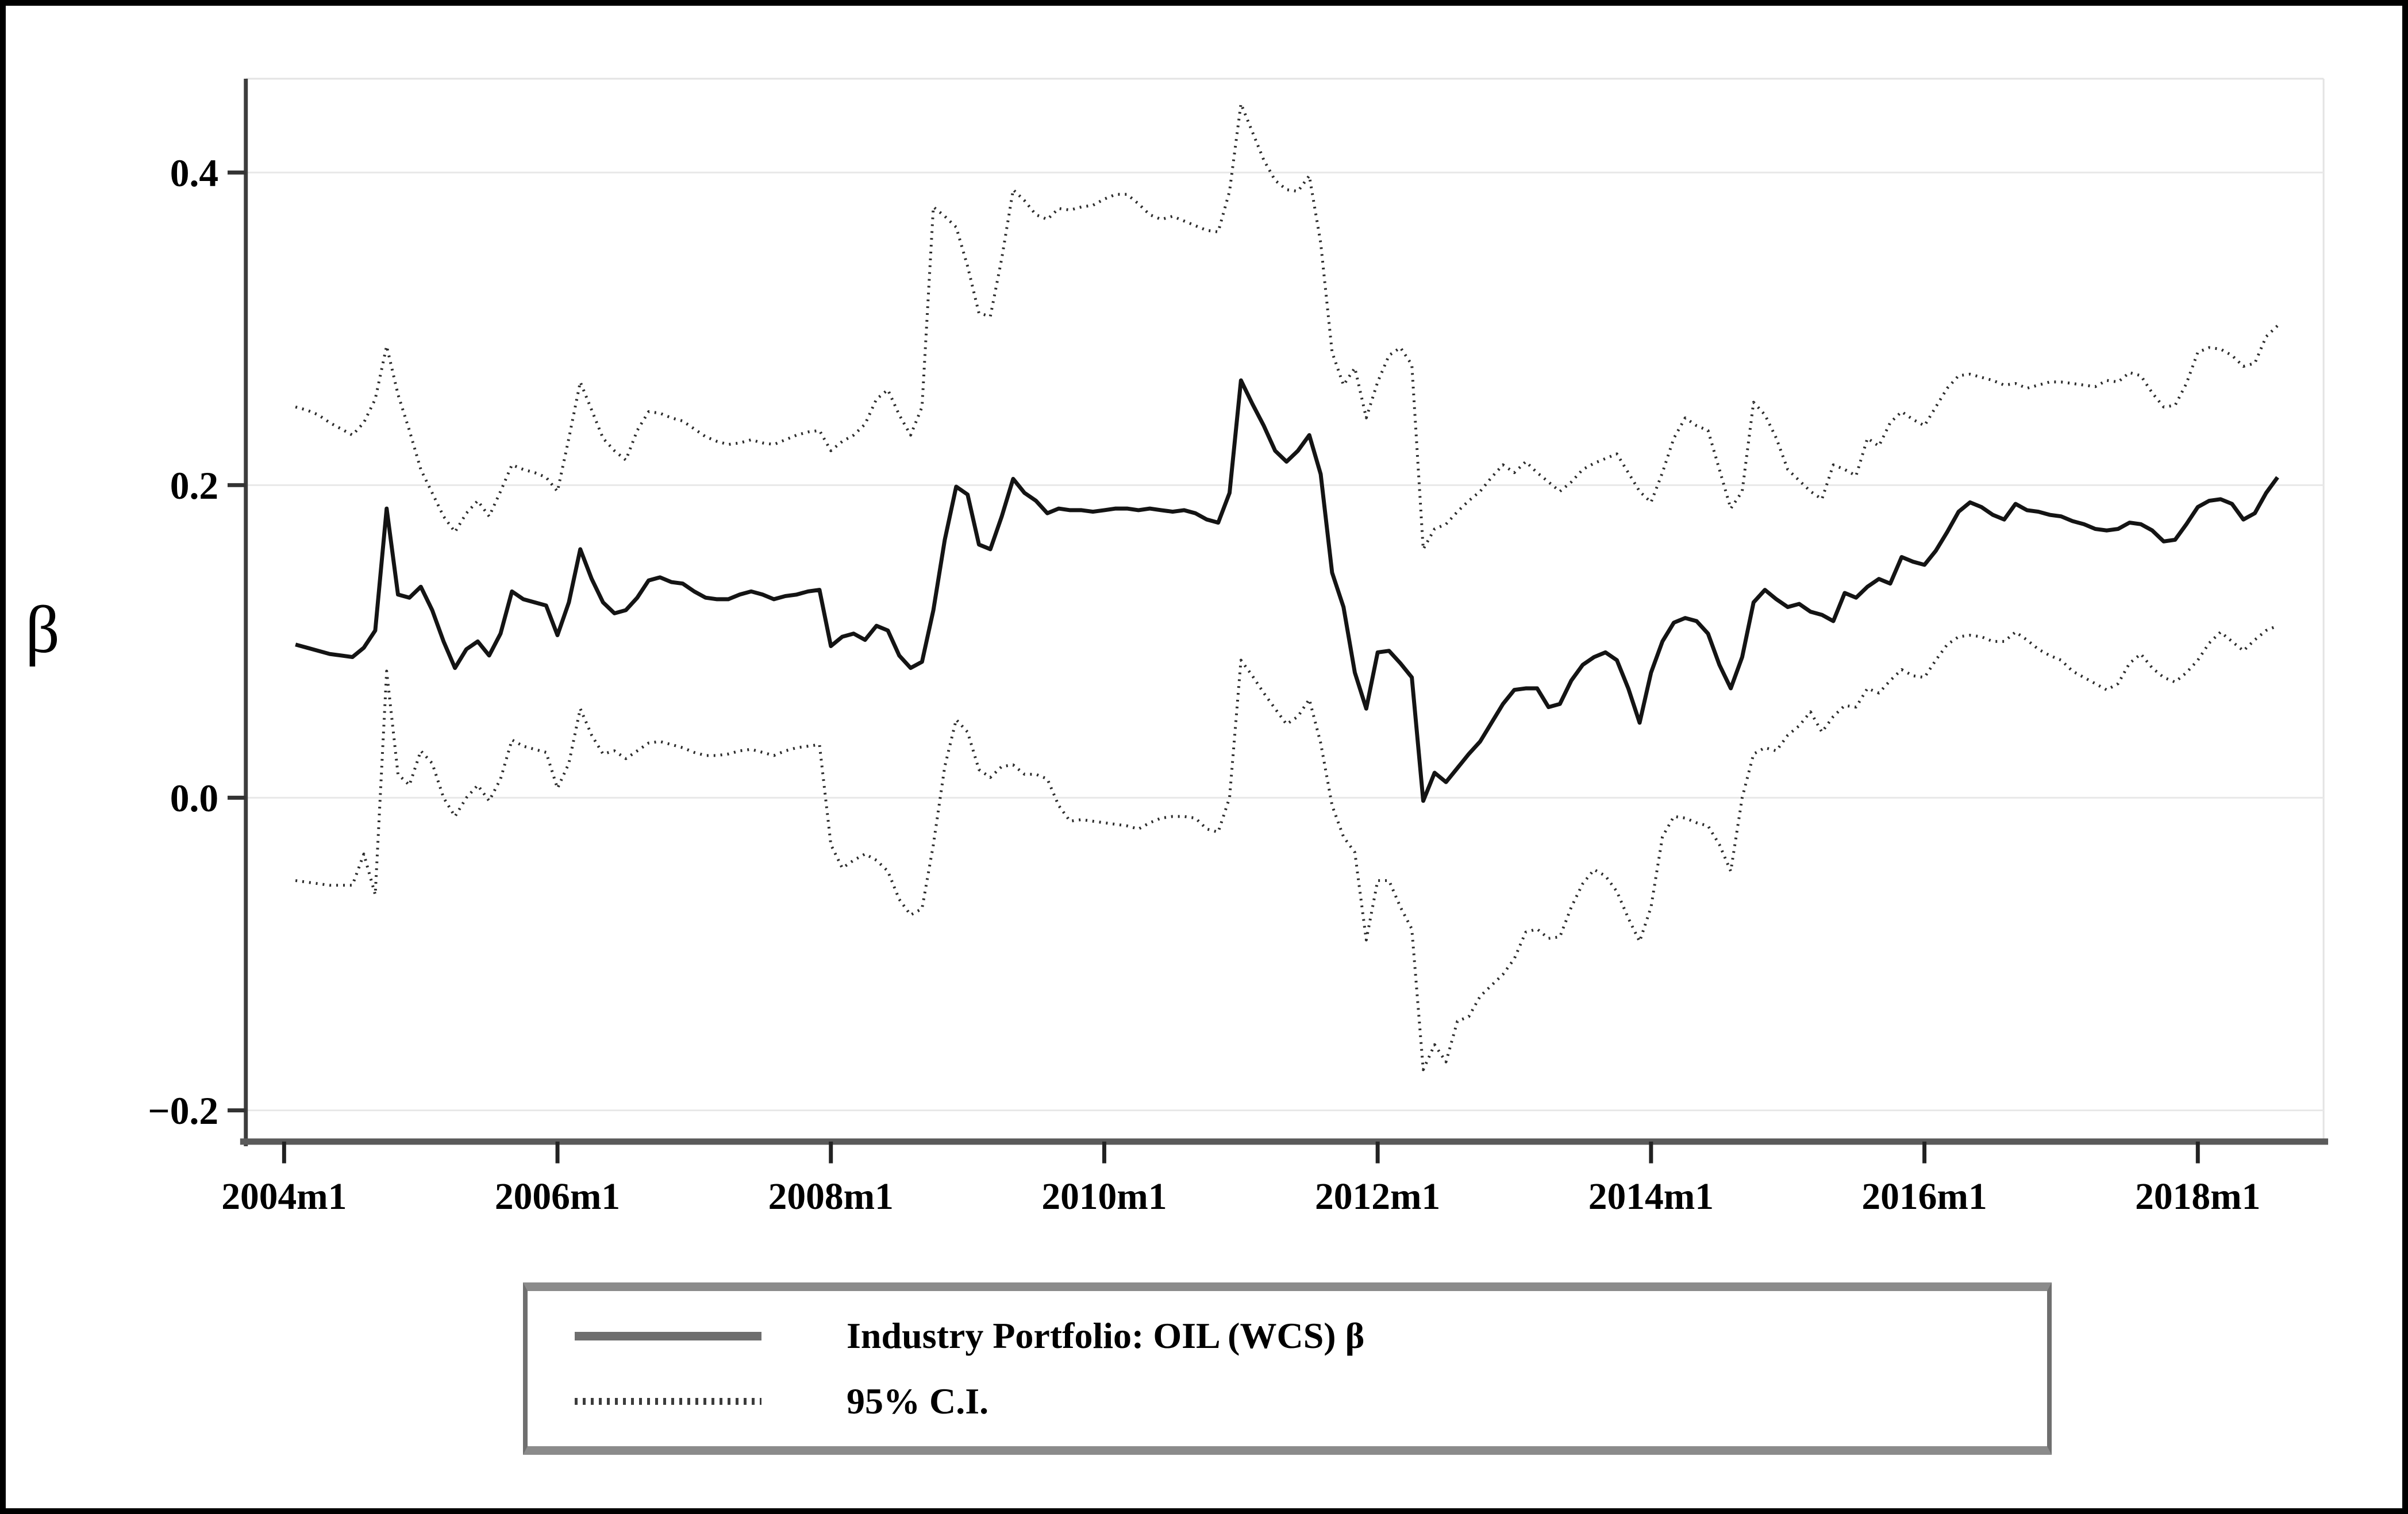  I want to click on y-tick-label: 0.0, so click(194, 798).